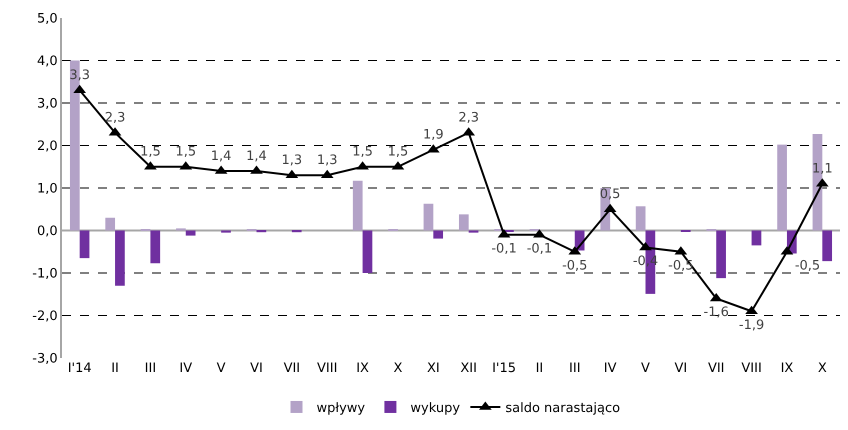 The height and width of the screenshot is (430, 848). I want to click on x-tick-label: XII, so click(468, 368).